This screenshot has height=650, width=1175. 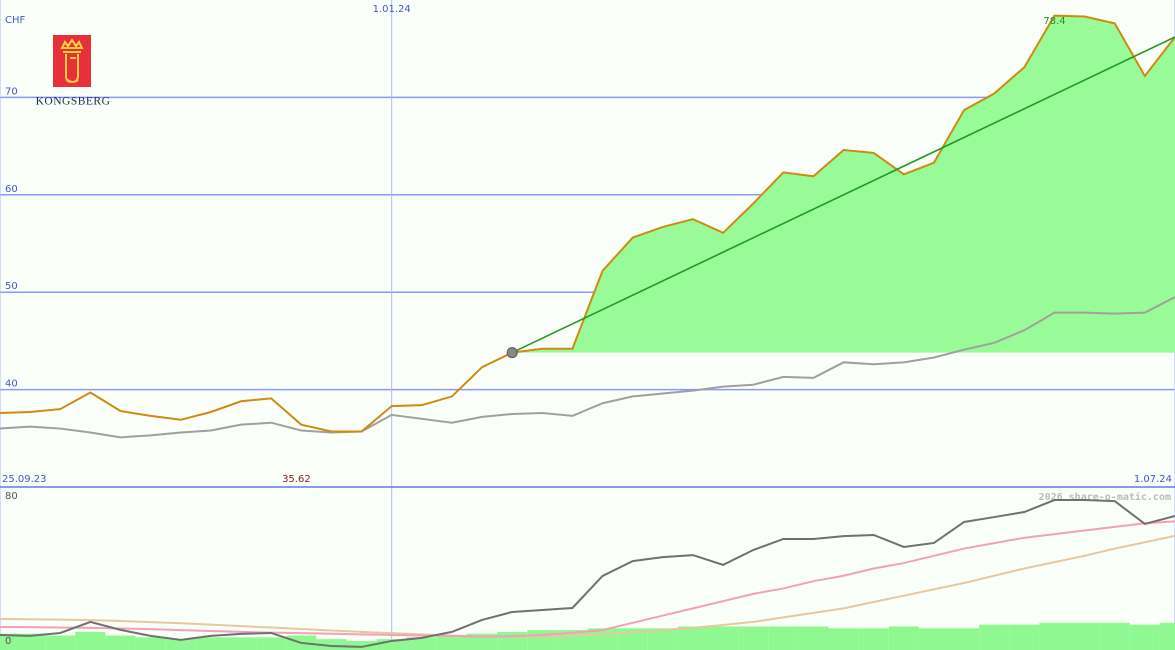 What do you see at coordinates (11, 496) in the screenshot?
I see `y-tick-label: 80` at bounding box center [11, 496].